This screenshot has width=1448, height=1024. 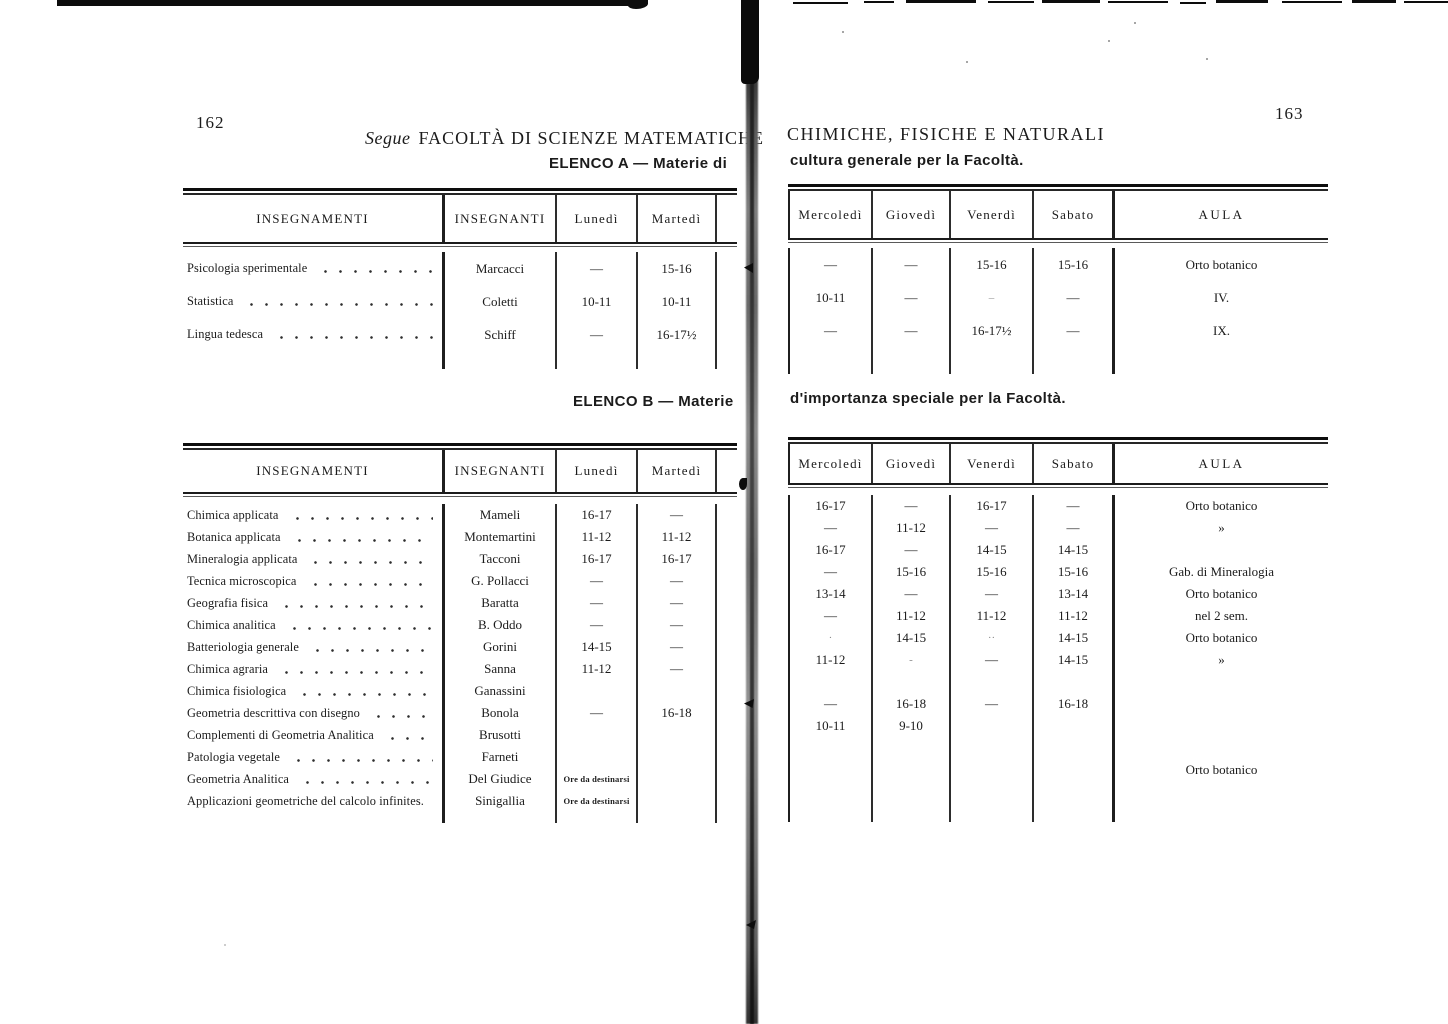 What do you see at coordinates (1058, 330) in the screenshot?
I see `table-row: — —16-17½ — IX.` at bounding box center [1058, 330].